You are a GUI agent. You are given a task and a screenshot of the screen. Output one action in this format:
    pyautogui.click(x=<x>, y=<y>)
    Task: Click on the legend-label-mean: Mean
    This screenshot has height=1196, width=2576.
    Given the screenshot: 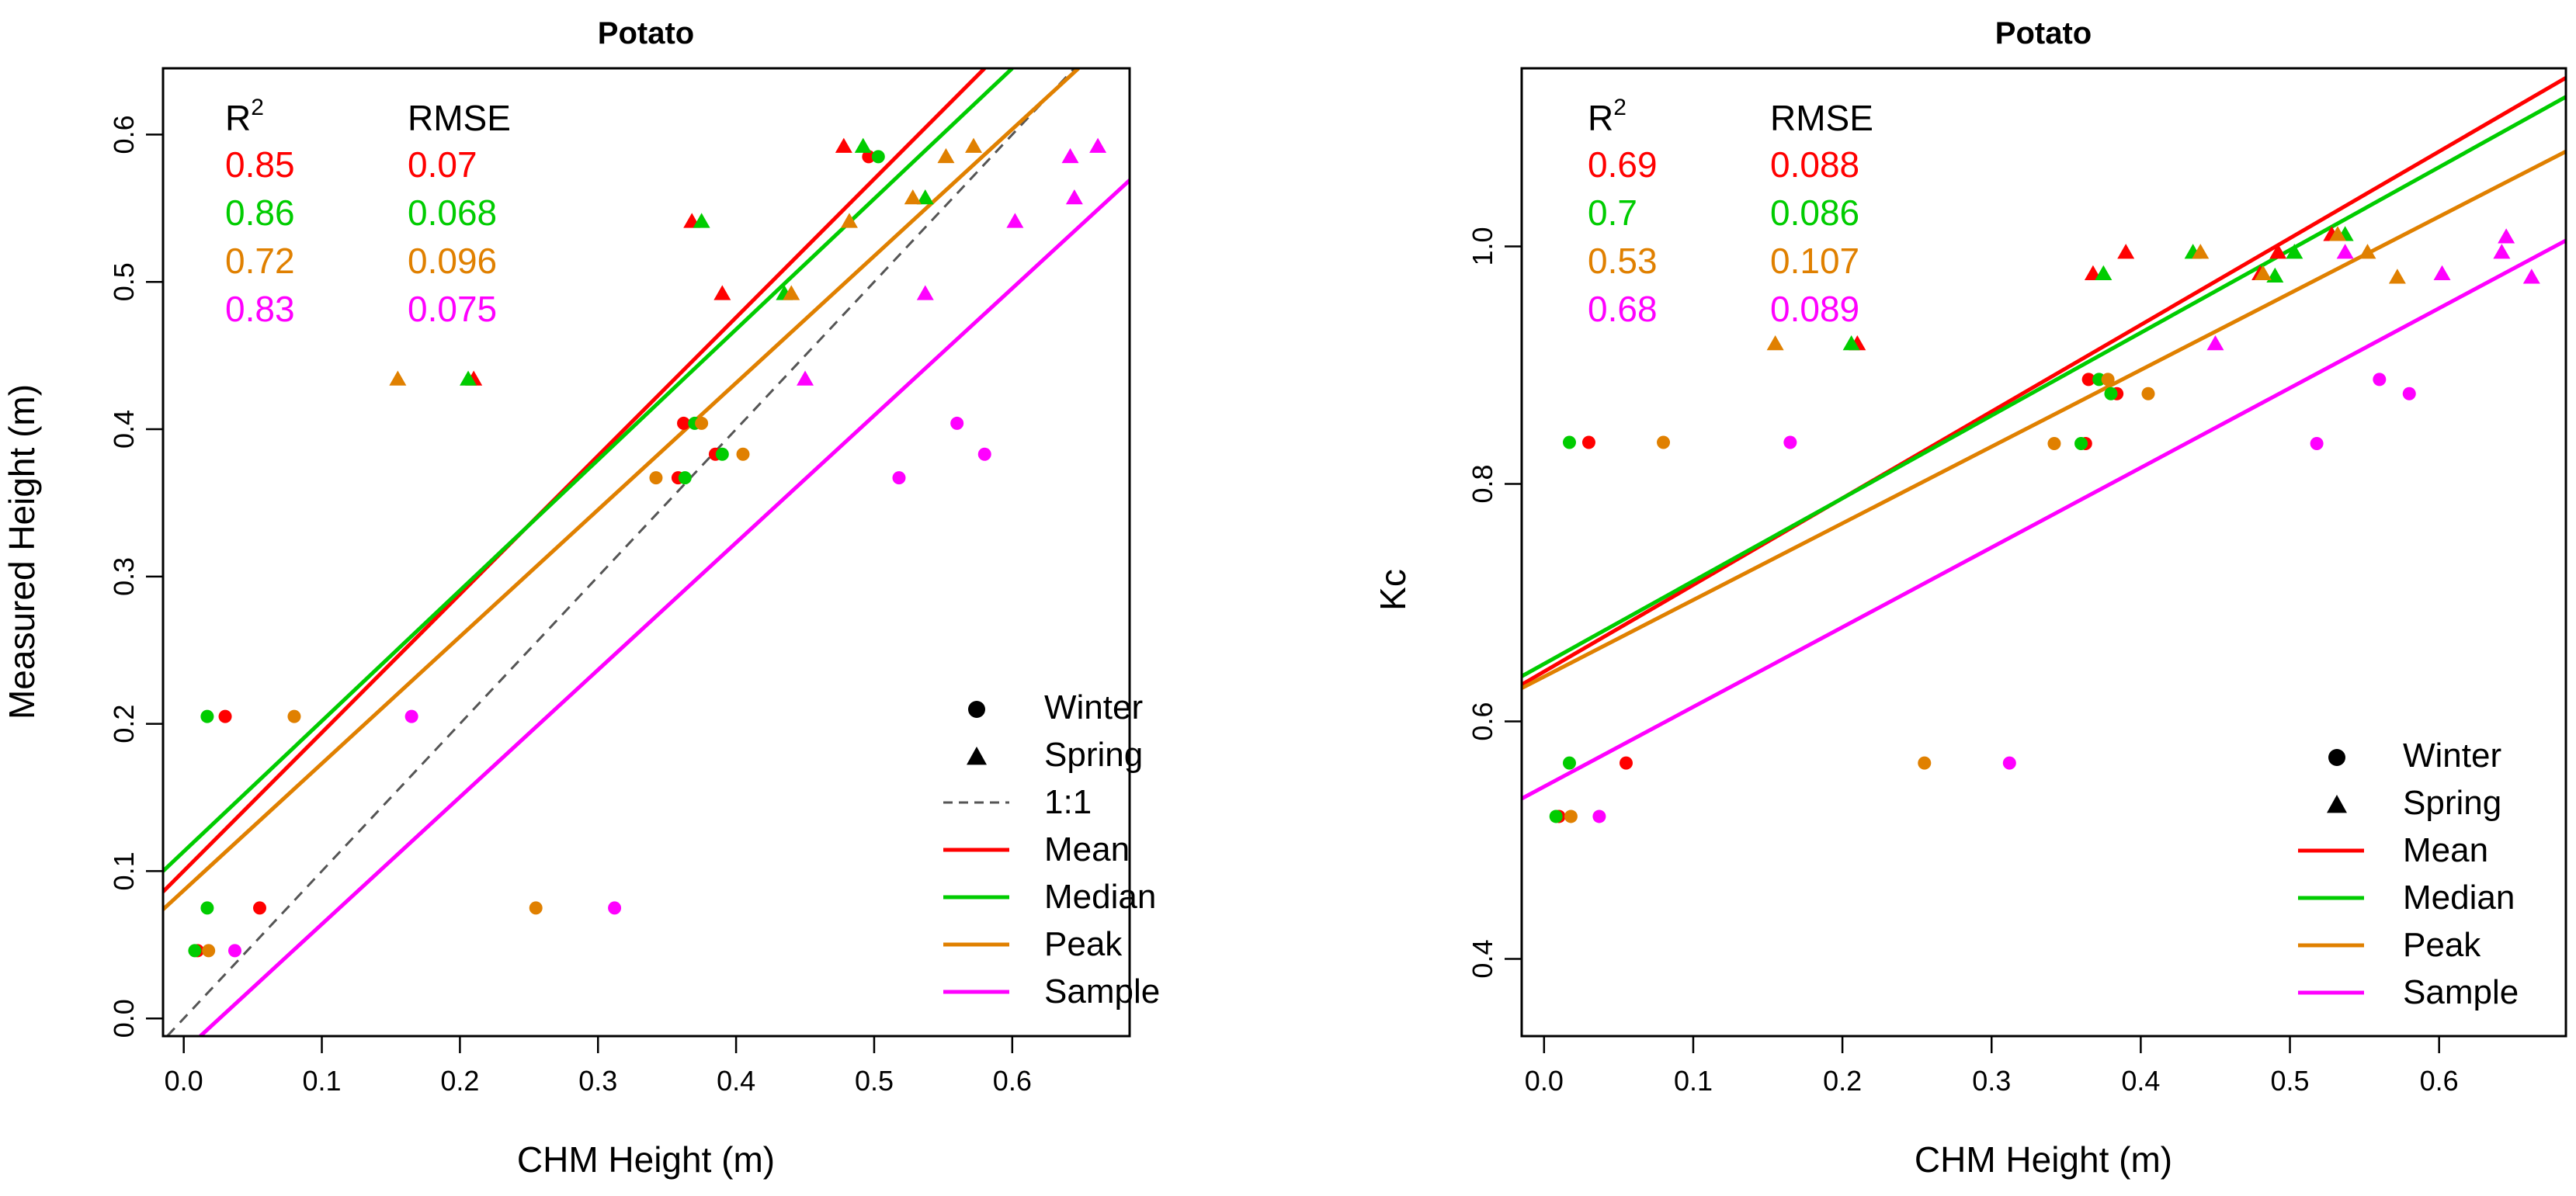 What is the action you would take?
    pyautogui.click(x=1087, y=849)
    